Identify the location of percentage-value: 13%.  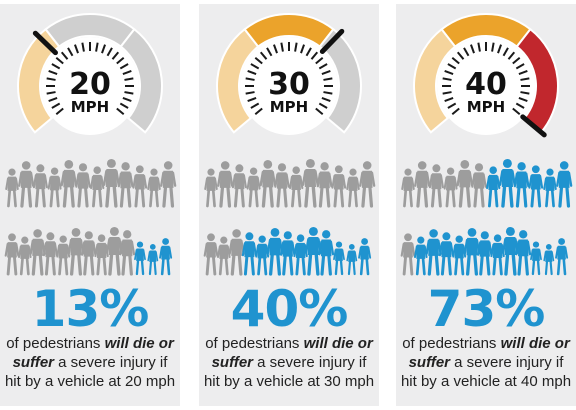
(90, 309).